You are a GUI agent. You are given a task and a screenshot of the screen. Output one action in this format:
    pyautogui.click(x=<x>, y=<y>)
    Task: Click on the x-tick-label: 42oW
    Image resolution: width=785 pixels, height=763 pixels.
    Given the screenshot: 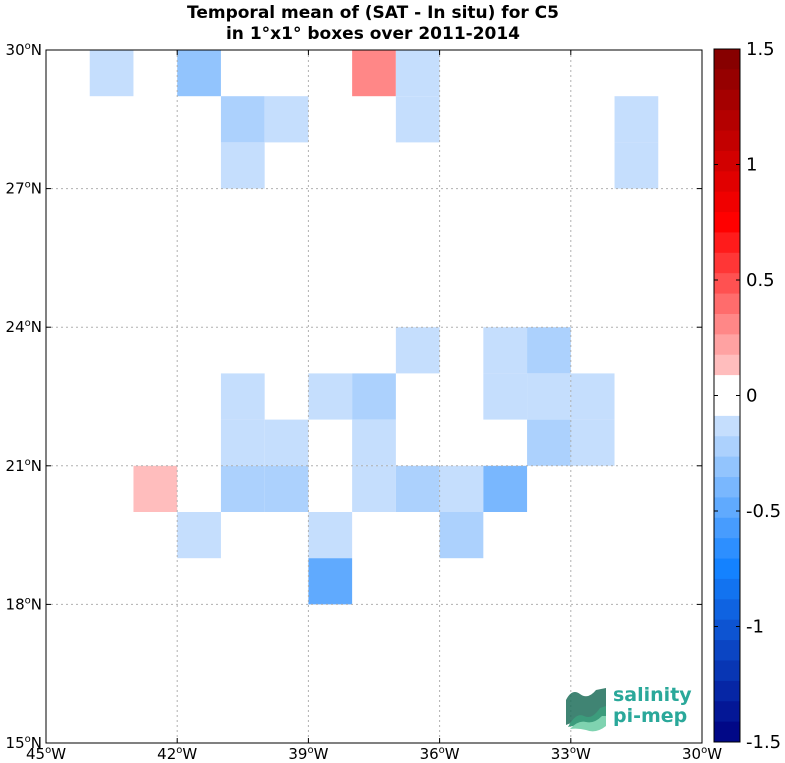 What is the action you would take?
    pyautogui.click(x=177, y=754)
    